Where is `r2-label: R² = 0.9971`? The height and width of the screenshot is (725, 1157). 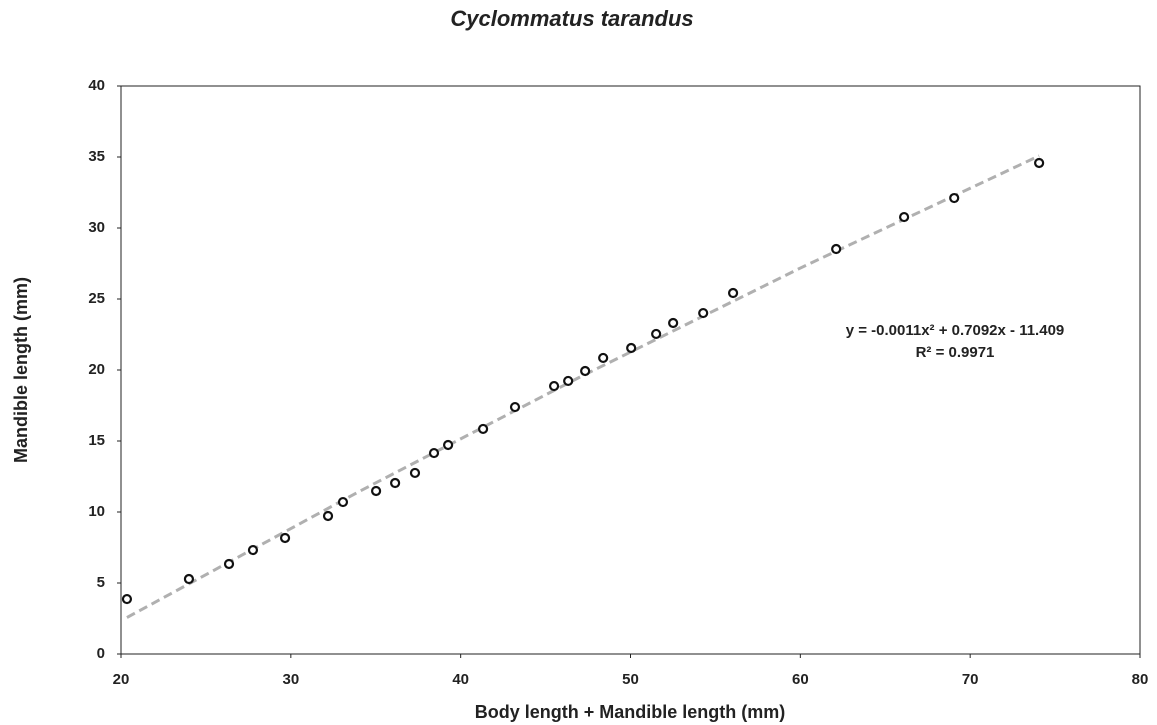 r2-label: R² = 0.9971 is located at coordinates (955, 352).